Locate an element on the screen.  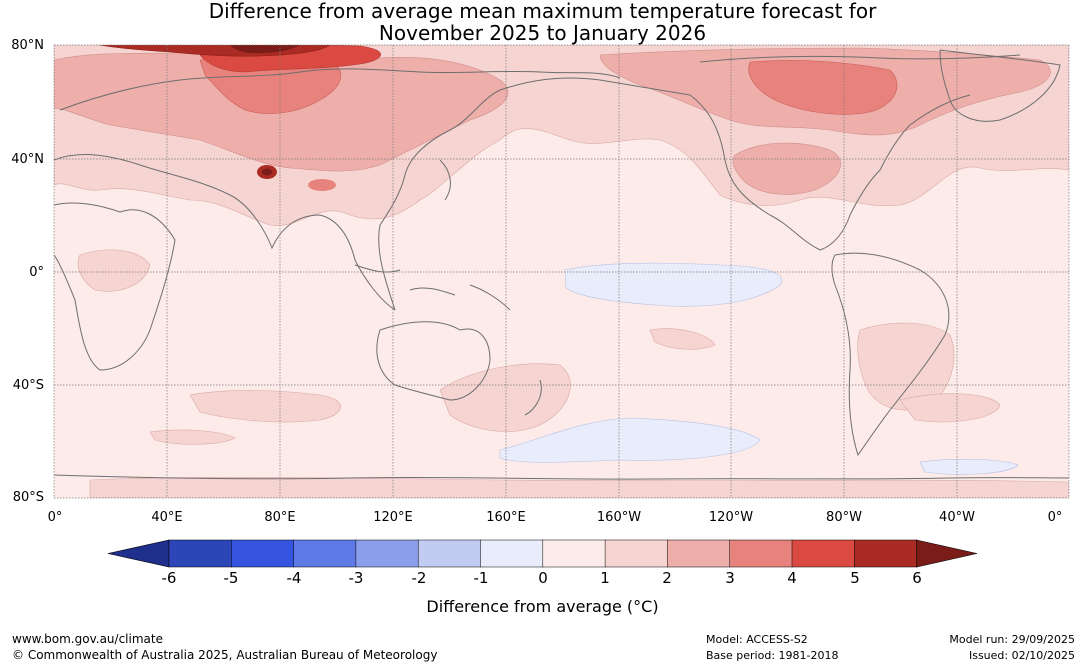
anomaly-region-south-atlantic-cool is located at coordinates (969, 467).